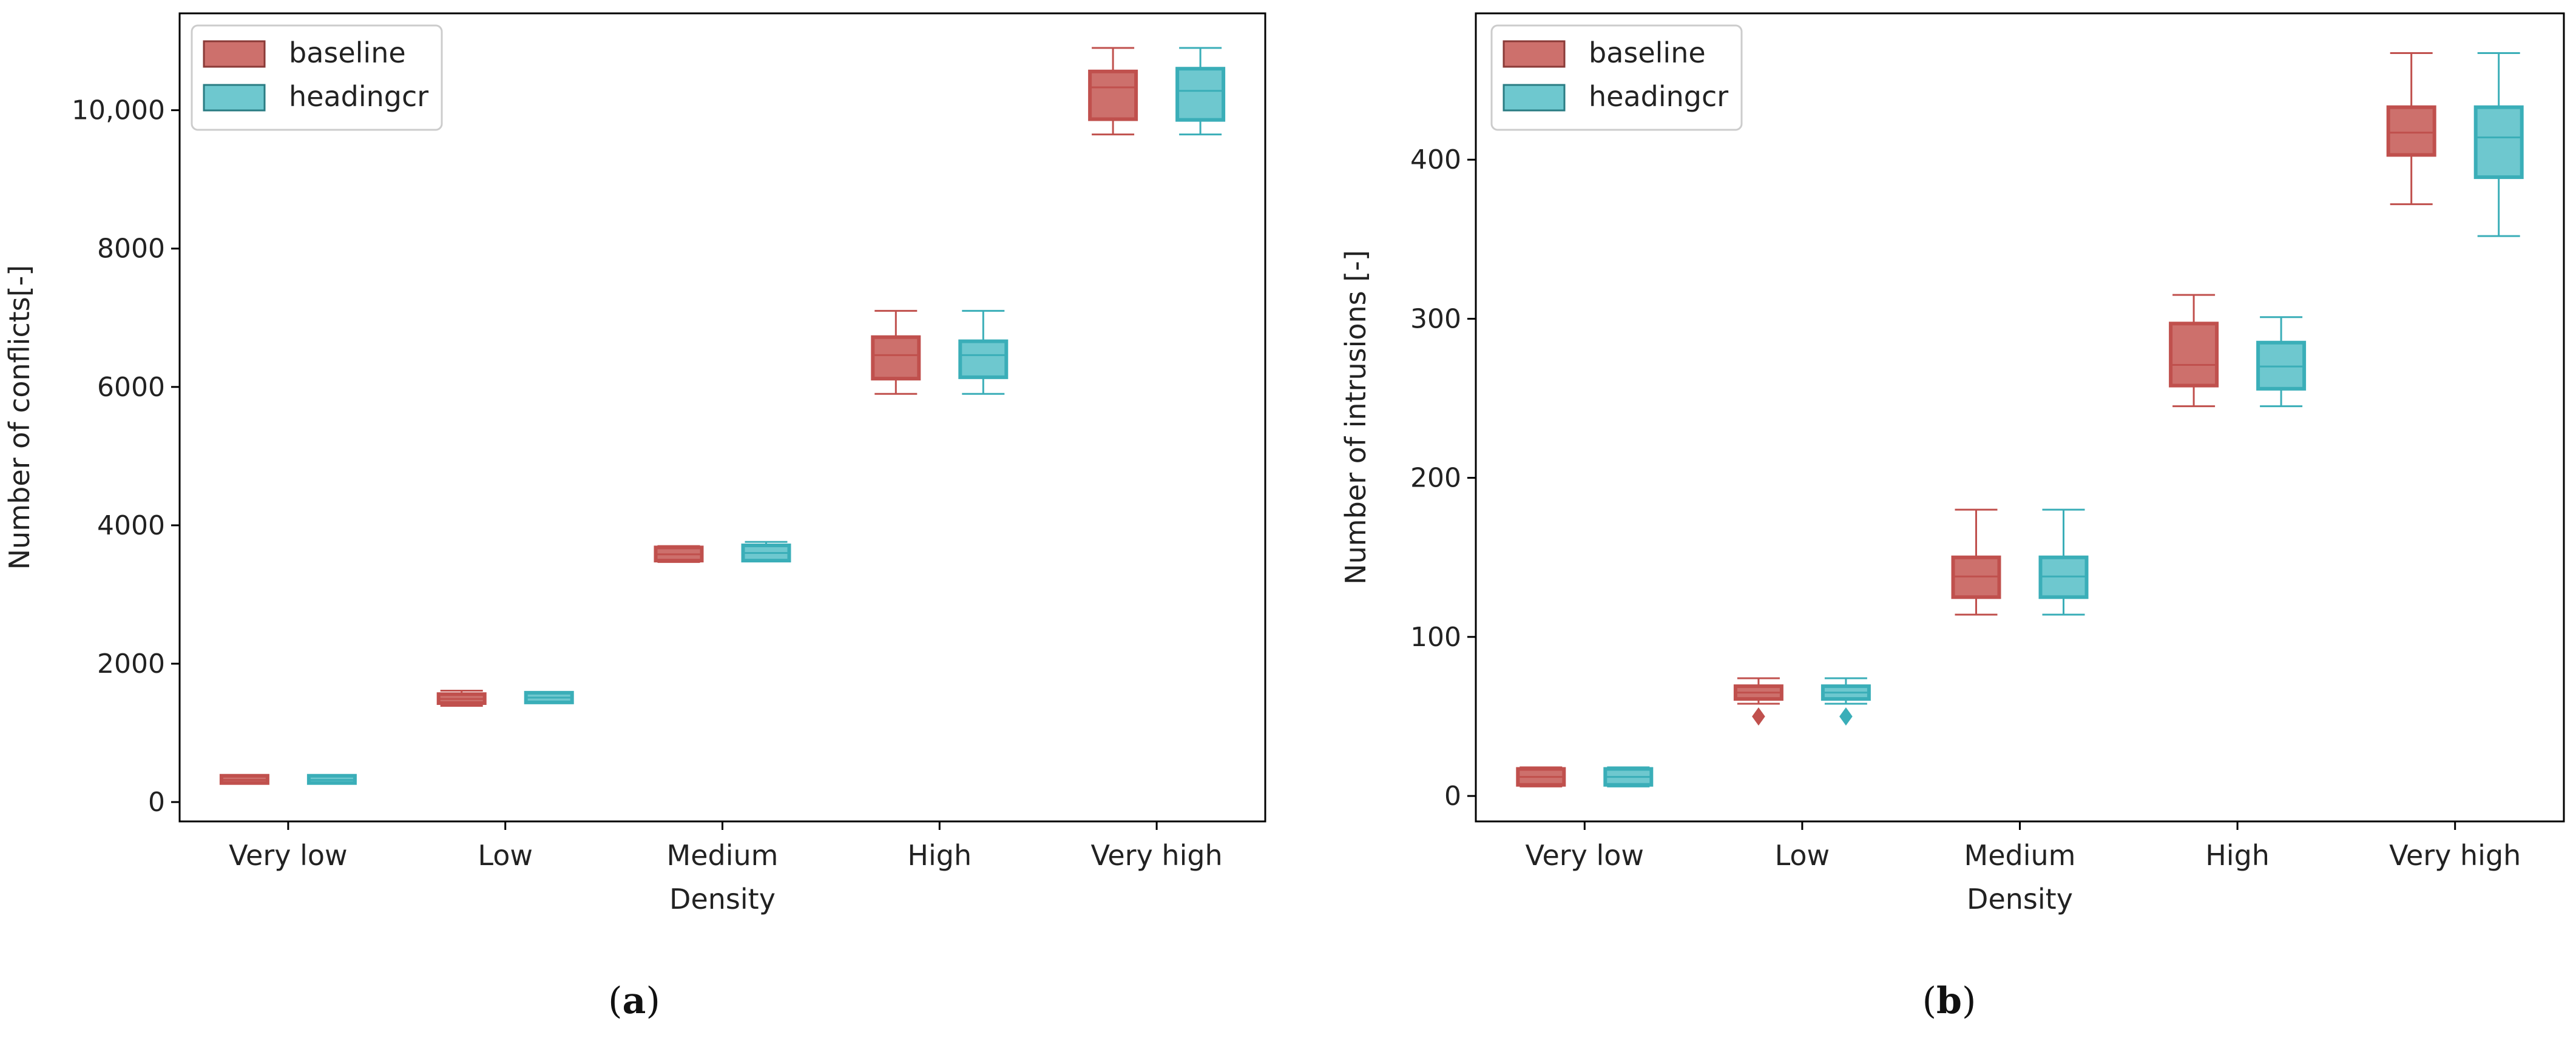 Image resolution: width=2576 pixels, height=1038 pixels. Describe the element at coordinates (1435, 318) in the screenshot. I see `y-tick-label: 300` at that location.